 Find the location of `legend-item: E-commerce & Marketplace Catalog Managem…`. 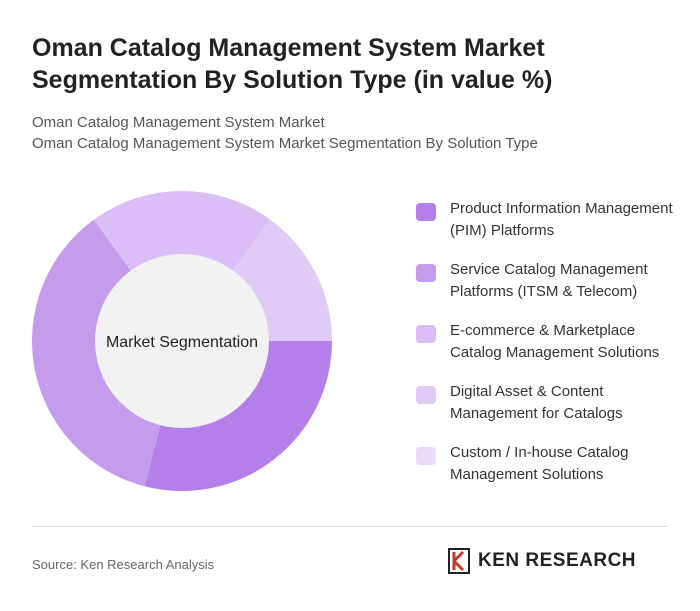

legend-item: E-commerce & Marketplace Catalog Managem… is located at coordinates (551, 350).